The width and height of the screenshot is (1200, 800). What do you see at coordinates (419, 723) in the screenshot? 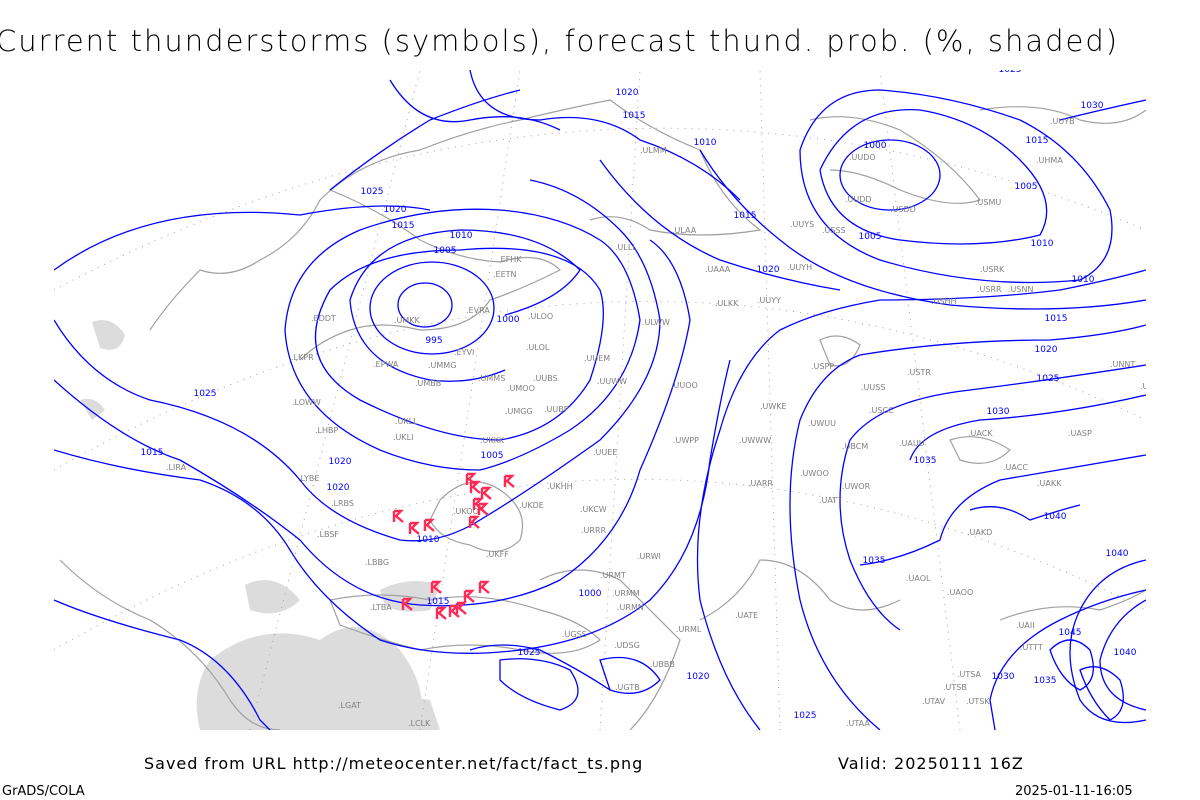
I see `station-label: .LCLK` at bounding box center [419, 723].